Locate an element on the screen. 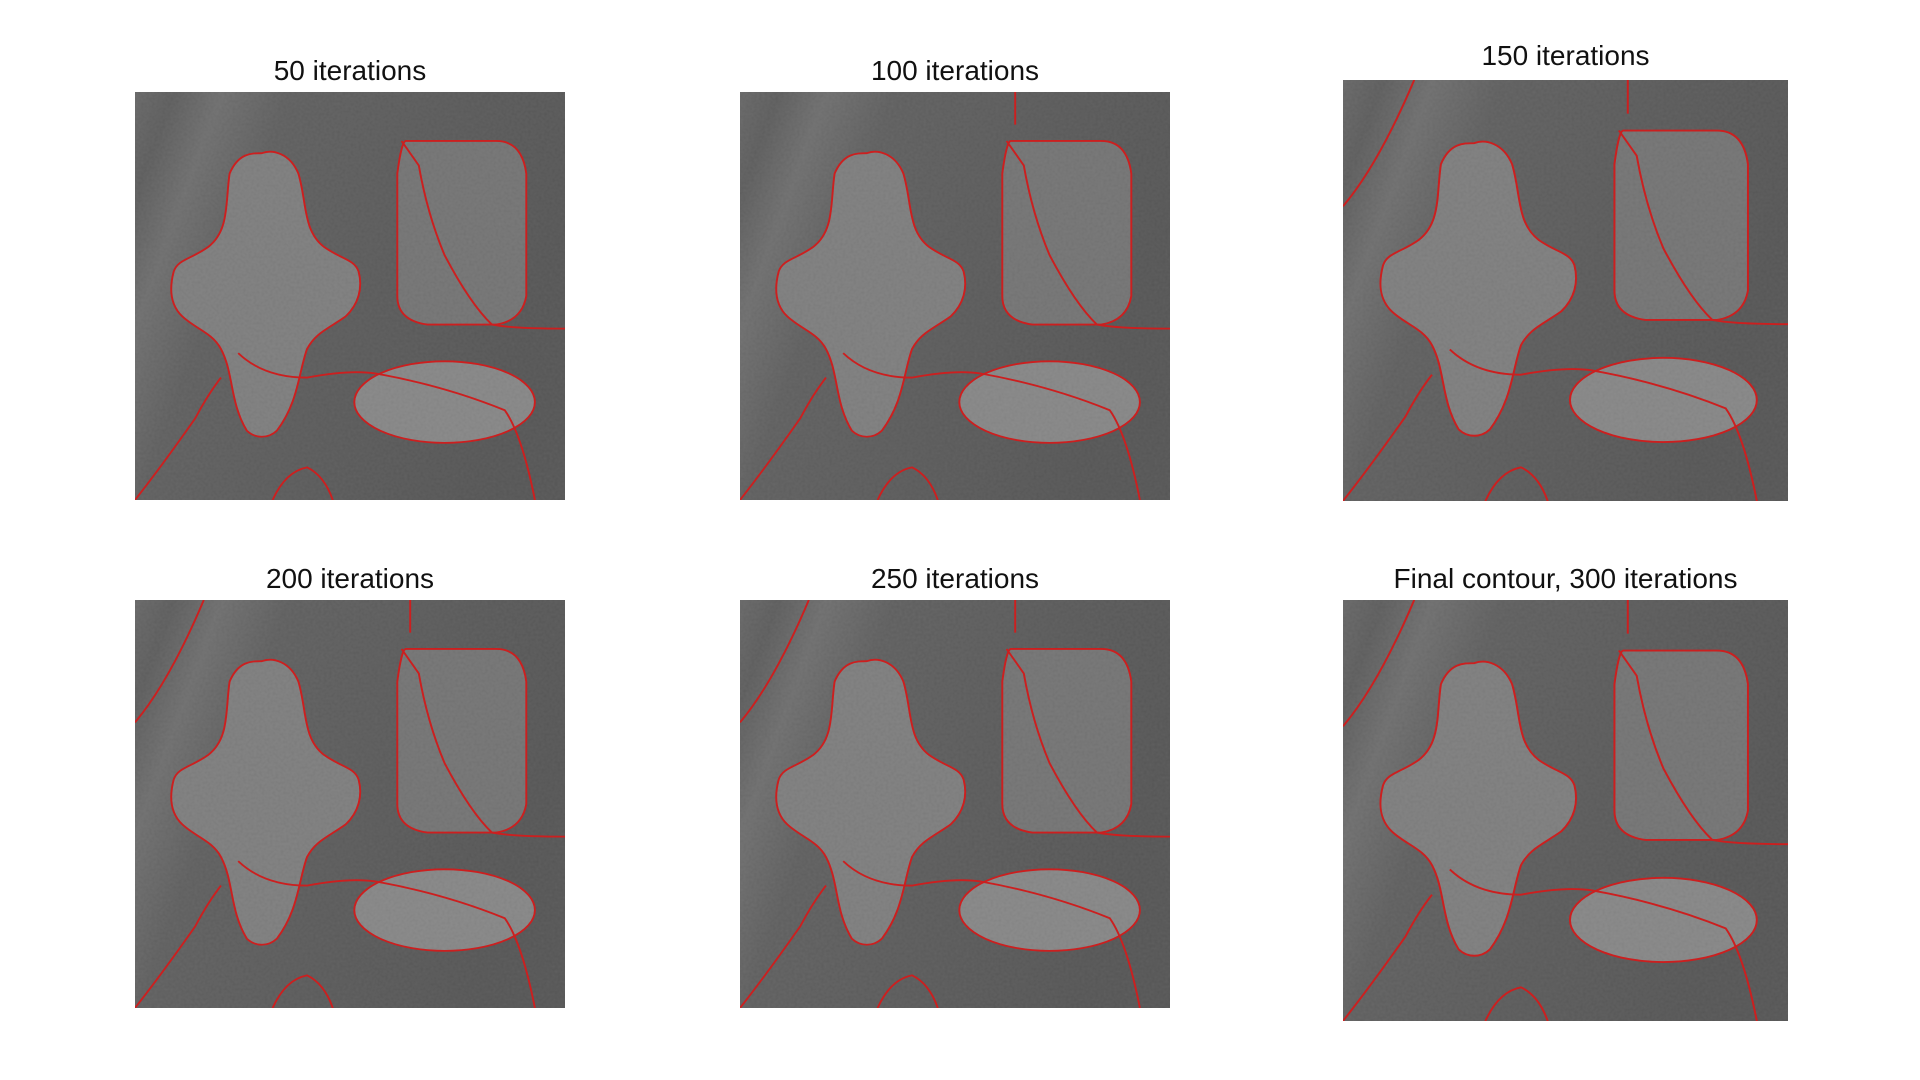 The width and height of the screenshot is (1920, 1080). panel-title: 100 iterations is located at coordinates (955, 71).